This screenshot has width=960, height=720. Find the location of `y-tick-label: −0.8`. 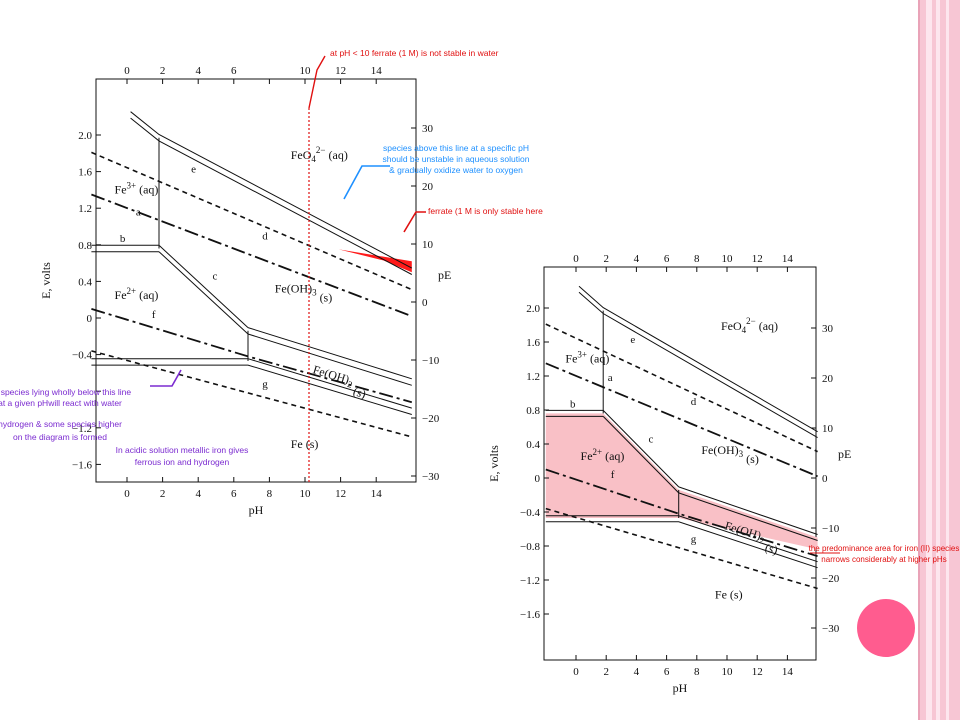

y-tick-label: −0.8 is located at coordinates (530, 547).